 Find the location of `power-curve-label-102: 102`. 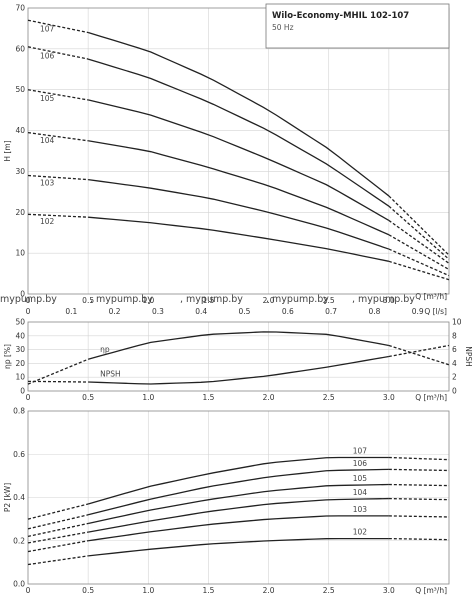

power-curve-label-102: 102 is located at coordinates (360, 532).